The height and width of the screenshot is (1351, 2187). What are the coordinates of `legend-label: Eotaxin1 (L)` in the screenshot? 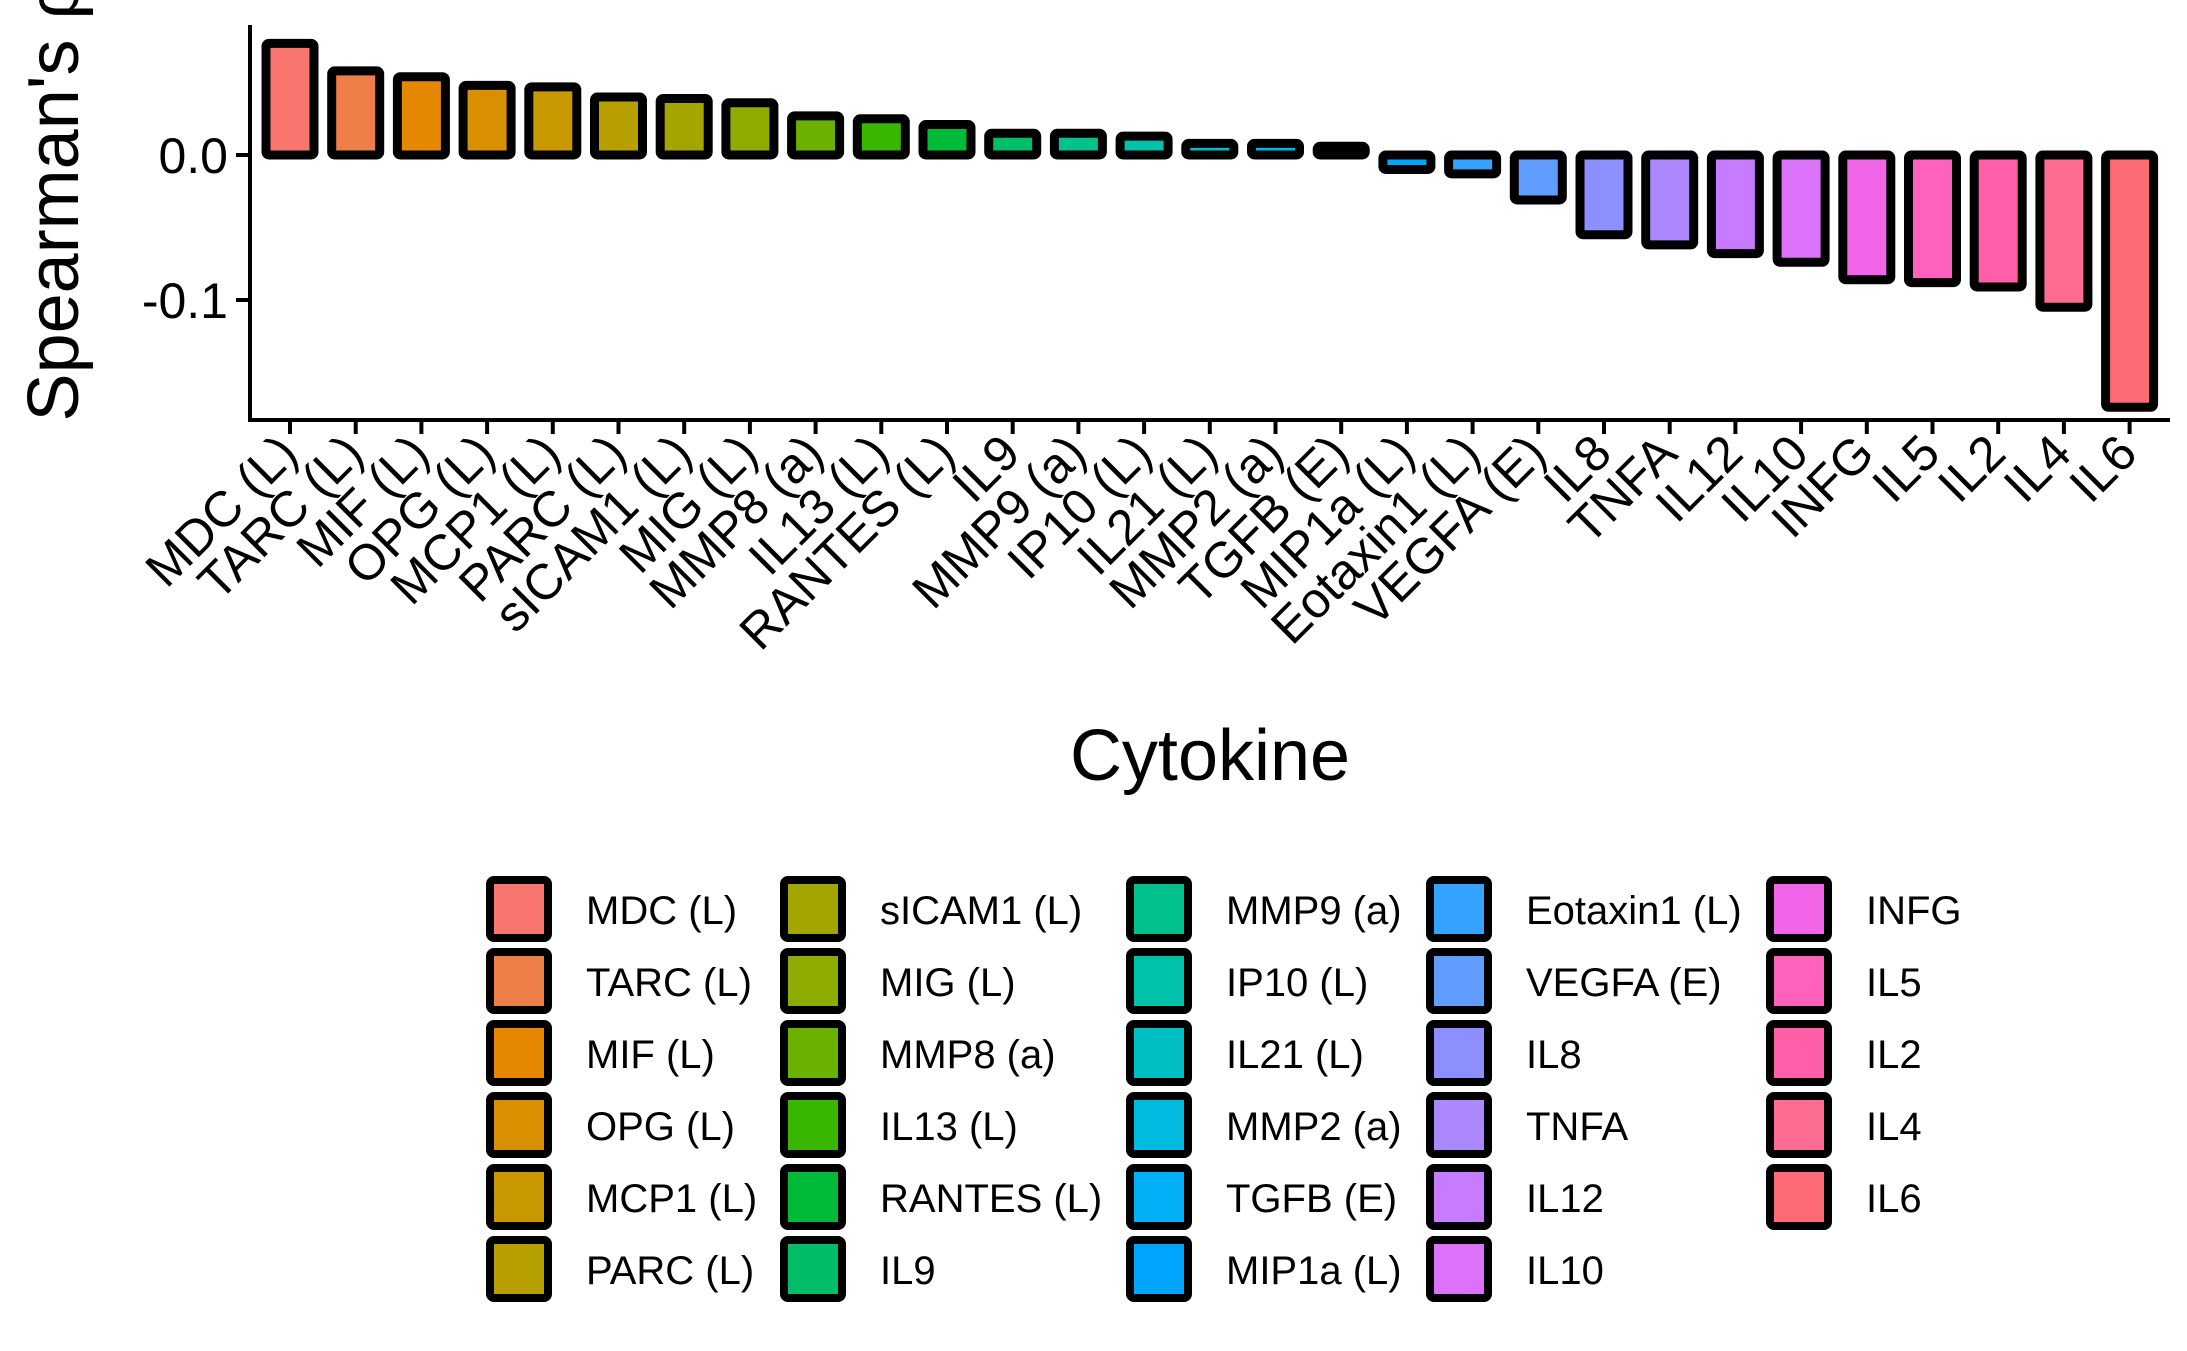 It's located at (1634, 911).